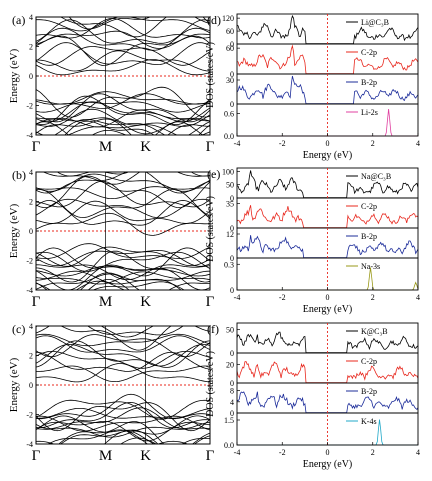 The width and height of the screenshot is (432, 481). I want to click on legend-label: Na-3s, so click(370, 266).